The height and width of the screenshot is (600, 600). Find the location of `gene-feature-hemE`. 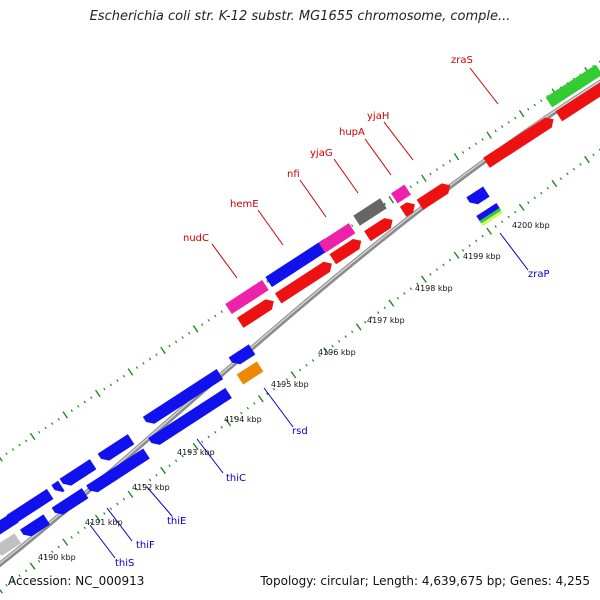

gene-feature-hemE is located at coordinates (298, 263).